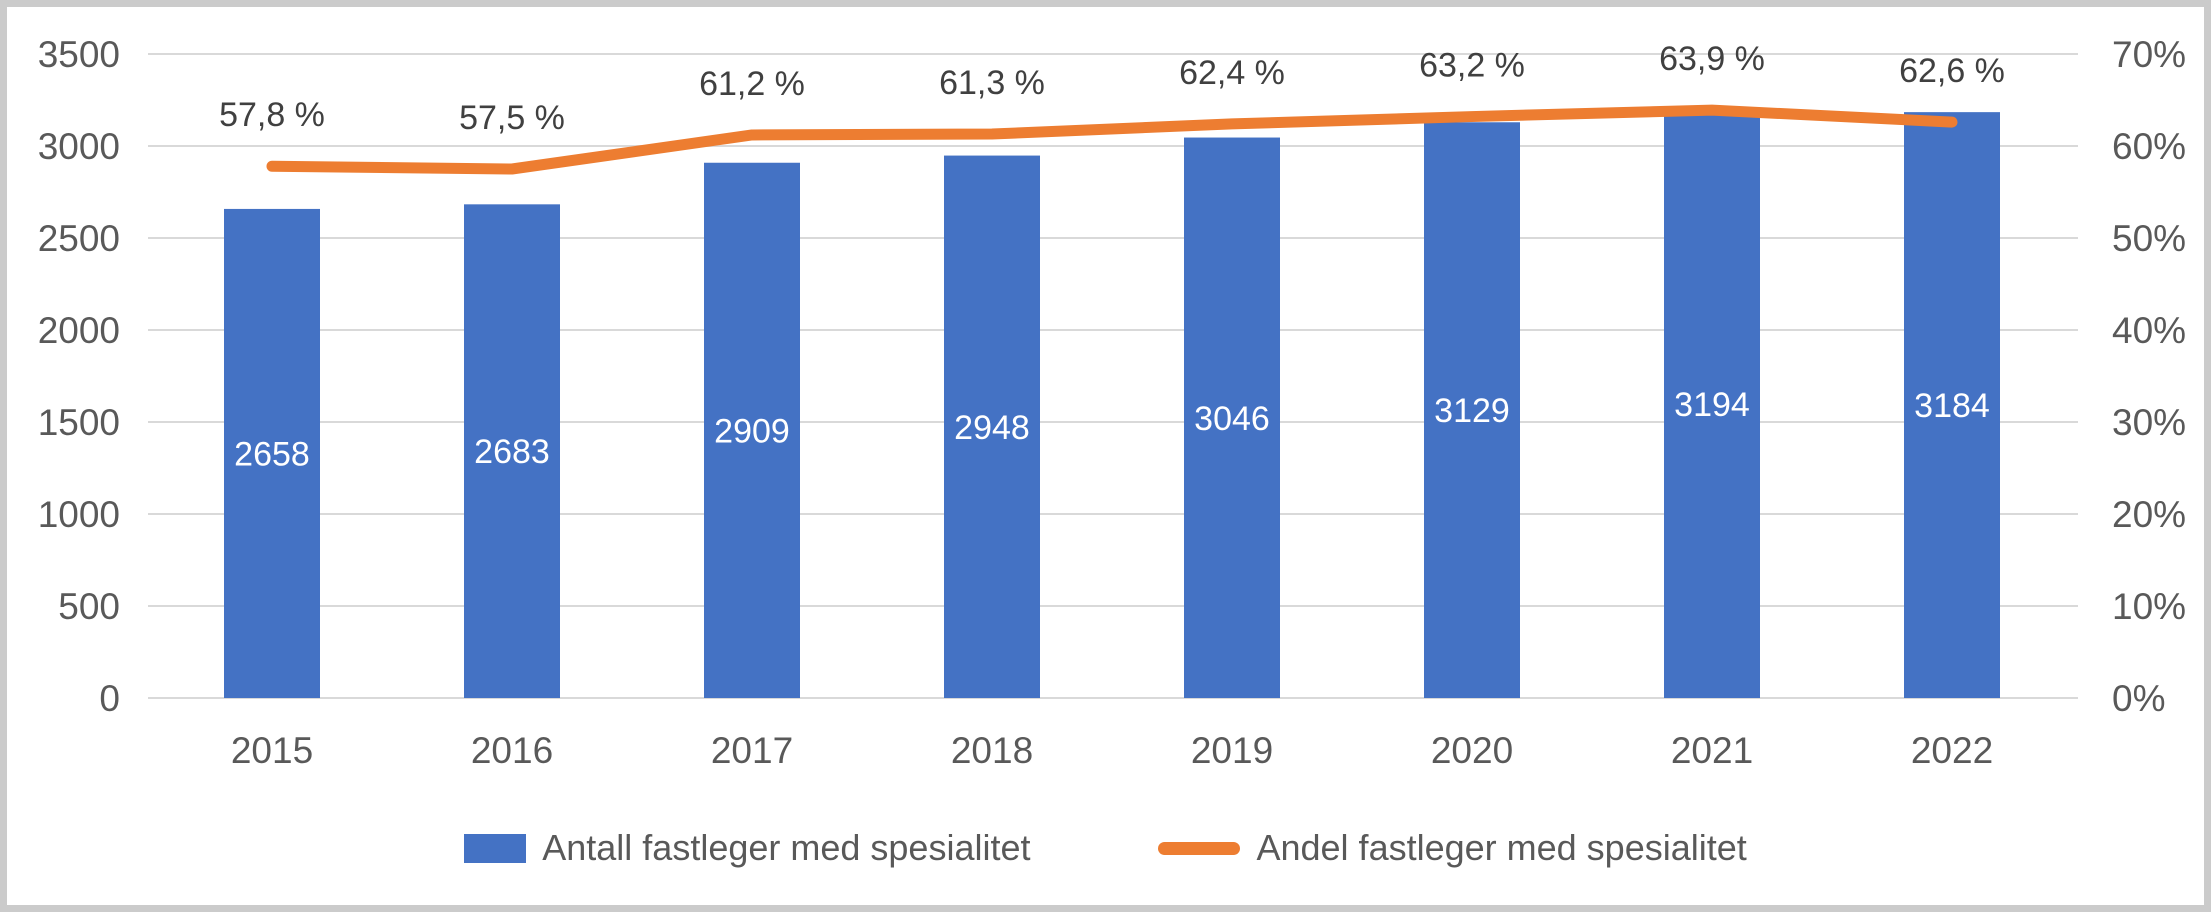  I want to click on left-axis-tick: 1500, so click(79, 422).